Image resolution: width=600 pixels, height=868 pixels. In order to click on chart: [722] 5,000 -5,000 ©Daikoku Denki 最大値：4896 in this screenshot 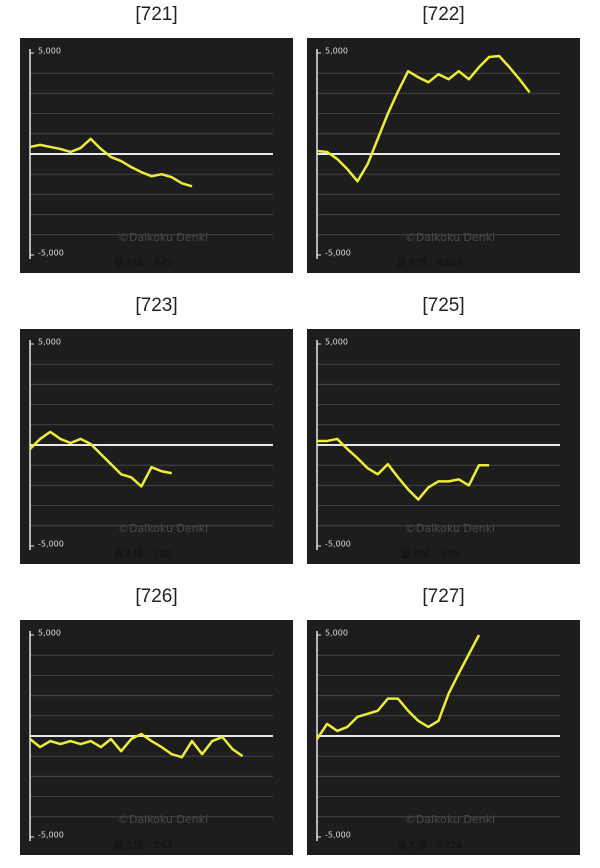, I will do `click(443, 138)`.